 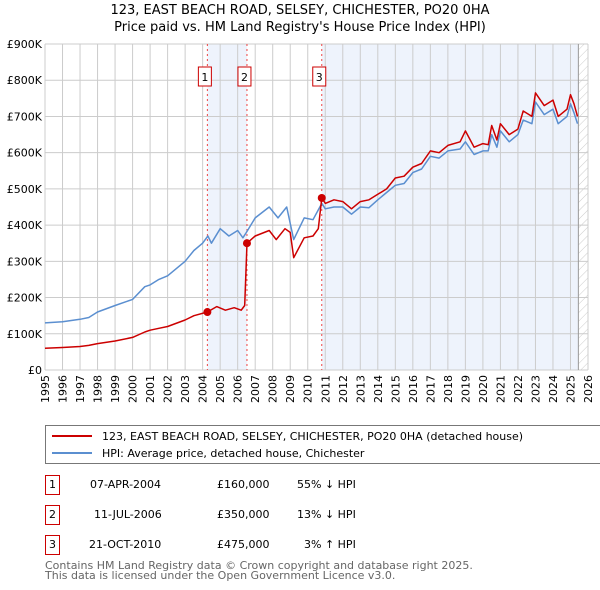 What do you see at coordinates (325, 389) in the screenshot?
I see `x-tick-label: 2011` at bounding box center [325, 389].